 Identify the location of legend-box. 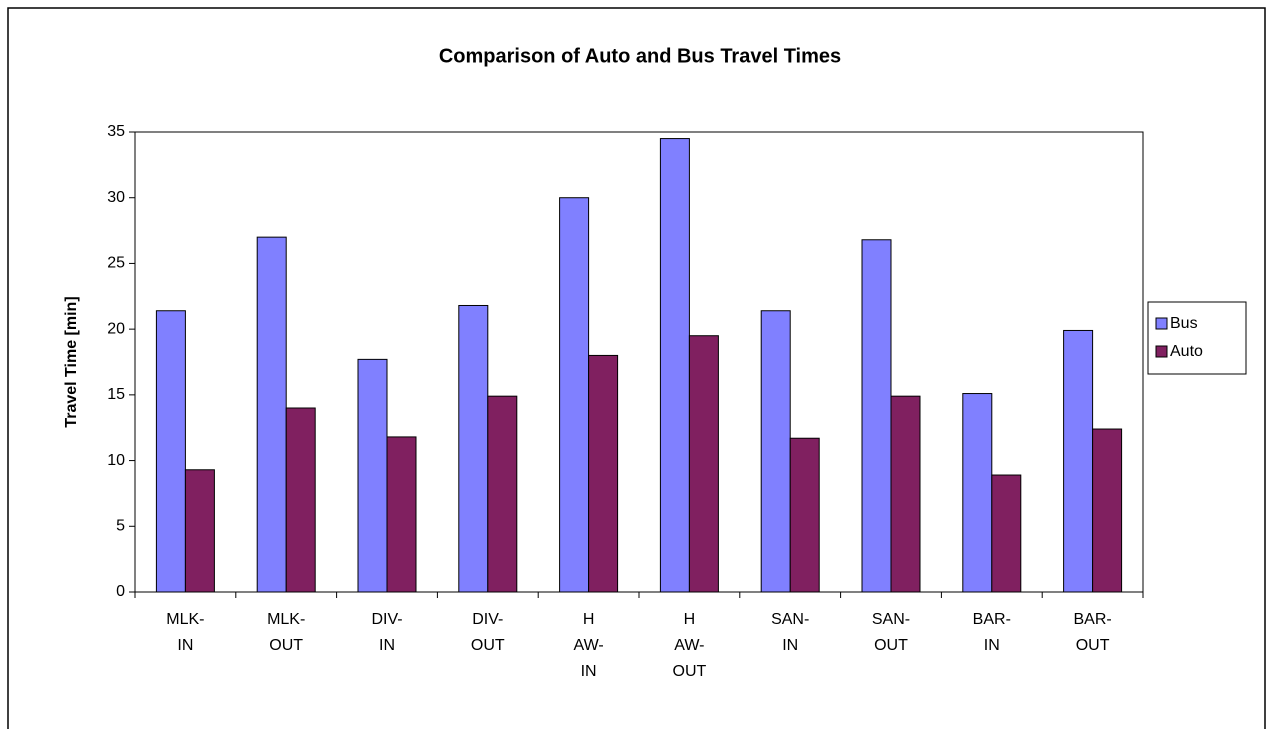
(1197, 338).